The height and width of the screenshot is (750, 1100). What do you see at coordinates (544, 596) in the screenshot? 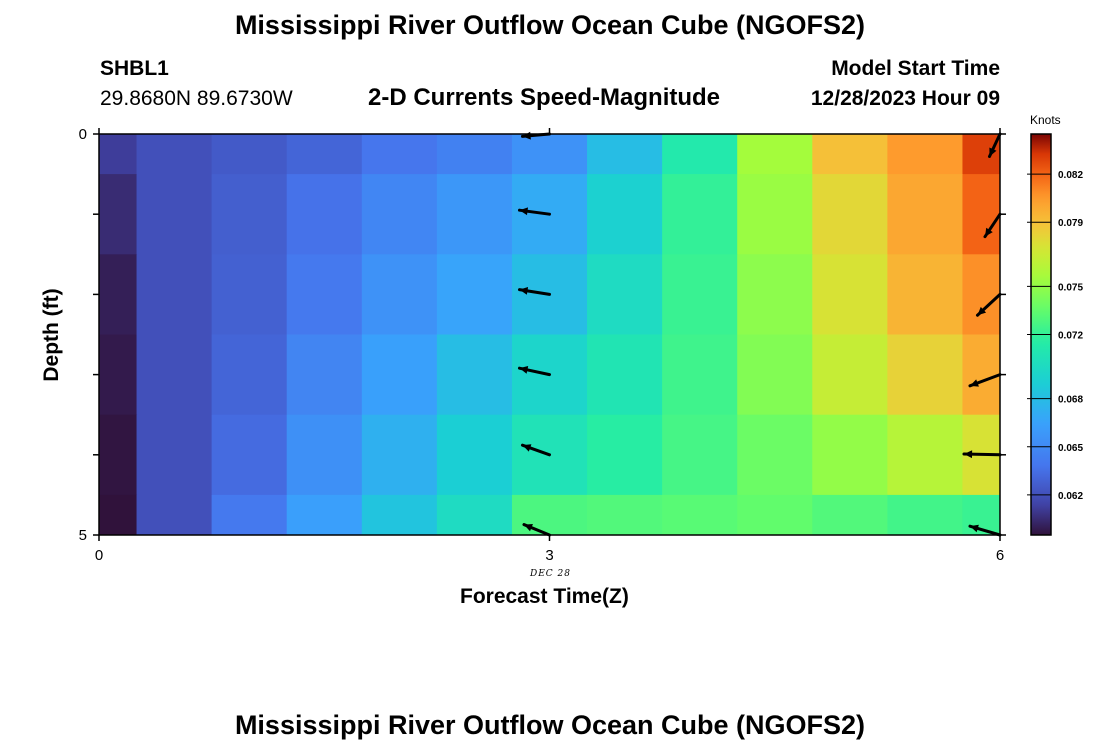
I see `x-axis-title: Forecast Time(Z)` at bounding box center [544, 596].